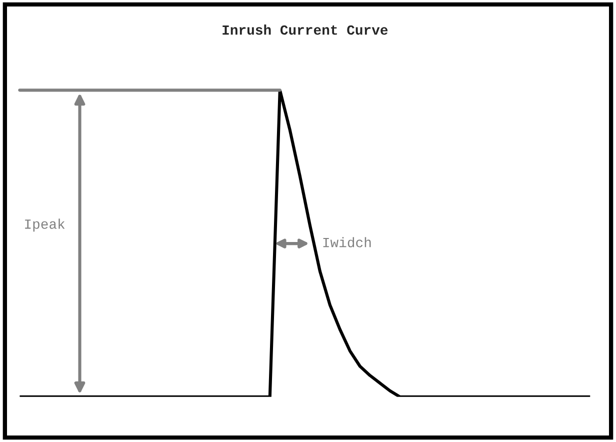  What do you see at coordinates (45, 225) in the screenshot?
I see `annotation: Ipeak` at bounding box center [45, 225].